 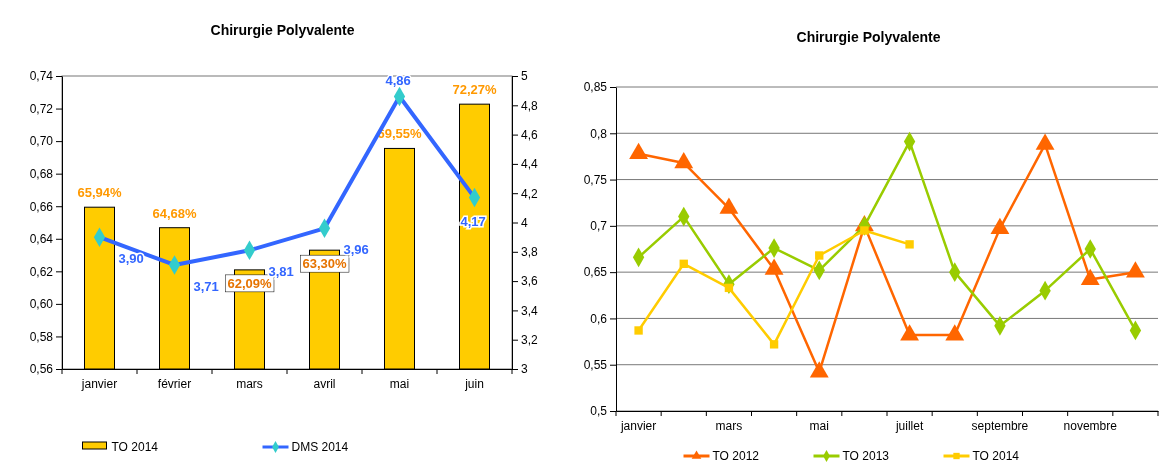 What do you see at coordinates (41, 369) in the screenshot?
I see `y-tick-label: 0,56` at bounding box center [41, 369].